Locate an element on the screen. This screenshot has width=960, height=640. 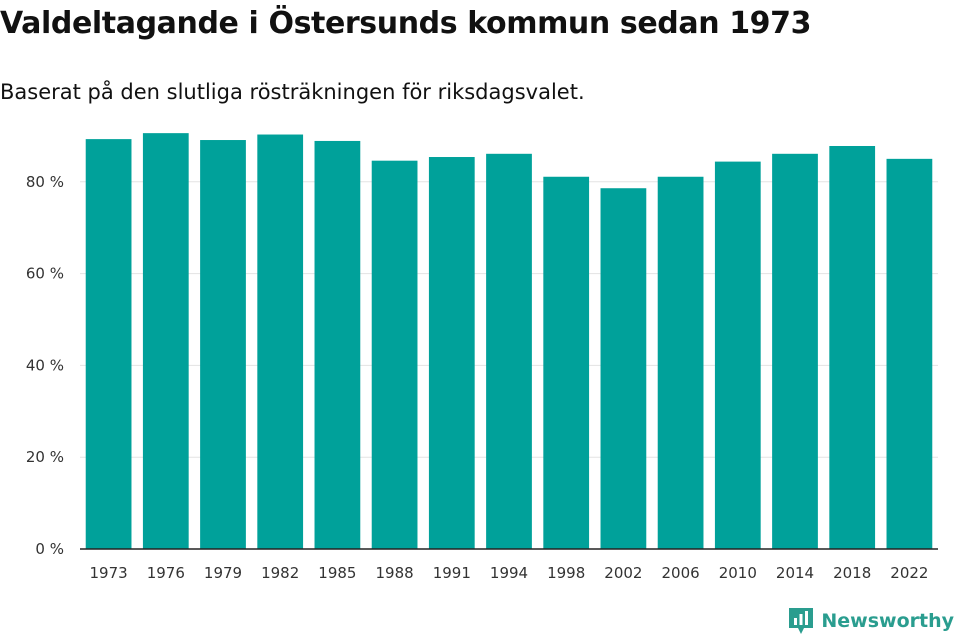
x-tick-label: 1991 is located at coordinates (452, 573).